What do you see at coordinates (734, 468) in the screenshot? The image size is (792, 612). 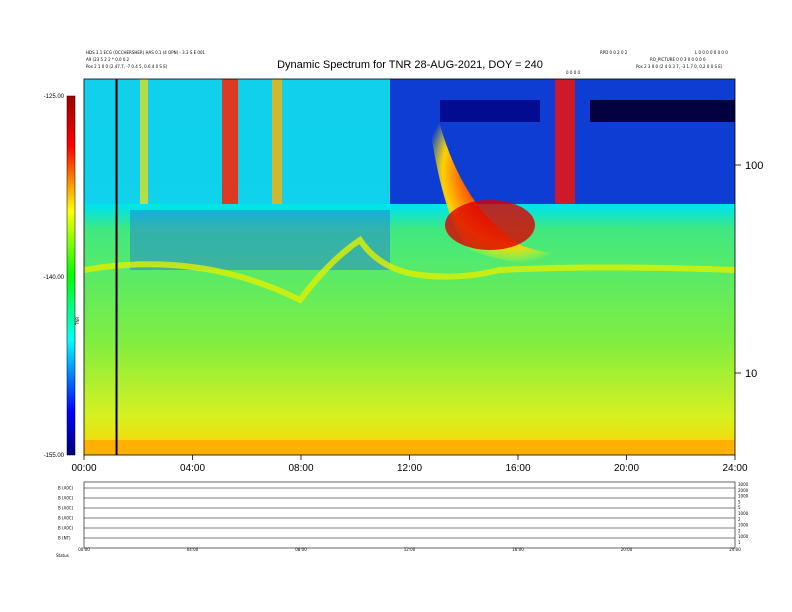 I see `x-tick-label: 24:00` at bounding box center [734, 468].